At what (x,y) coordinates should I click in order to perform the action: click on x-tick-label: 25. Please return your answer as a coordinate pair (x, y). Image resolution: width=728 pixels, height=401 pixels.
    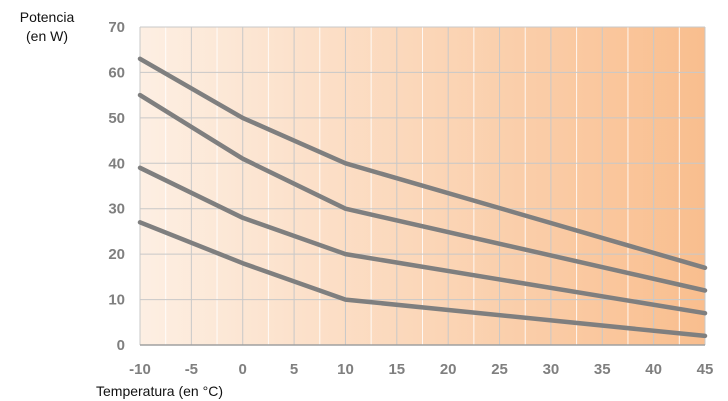
    Looking at the image, I should click on (499, 369).